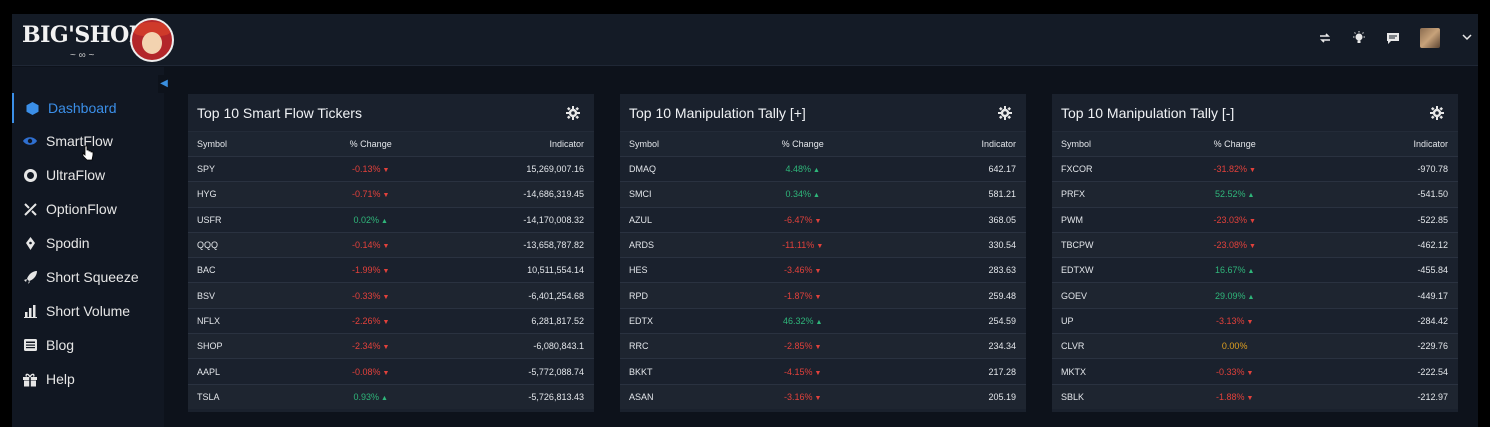 The width and height of the screenshot is (1490, 427). I want to click on table-row: DMAQ 4.48% ▲ 642.17, so click(823, 169).